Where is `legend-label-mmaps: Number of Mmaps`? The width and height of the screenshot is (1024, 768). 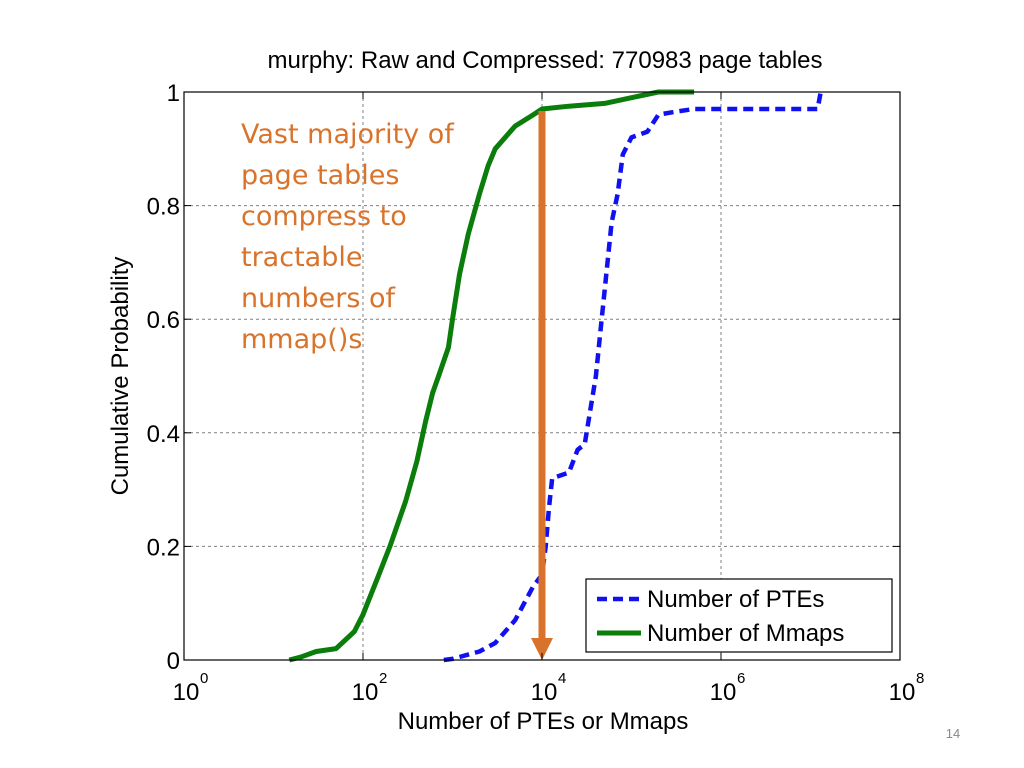 legend-label-mmaps: Number of Mmaps is located at coordinates (745, 633).